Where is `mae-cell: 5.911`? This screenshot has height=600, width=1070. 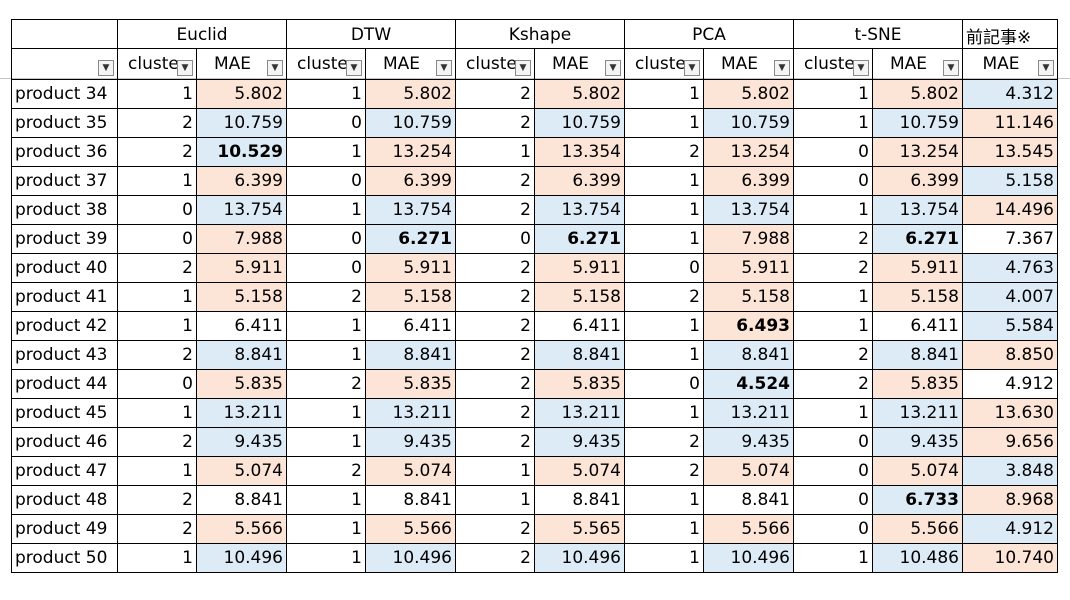
mae-cell: 5.911 is located at coordinates (748, 268).